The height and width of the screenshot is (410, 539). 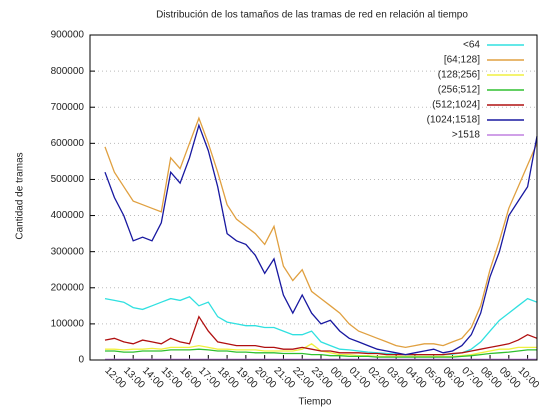 I want to click on y-tick-label: 800000, so click(x=68, y=71).